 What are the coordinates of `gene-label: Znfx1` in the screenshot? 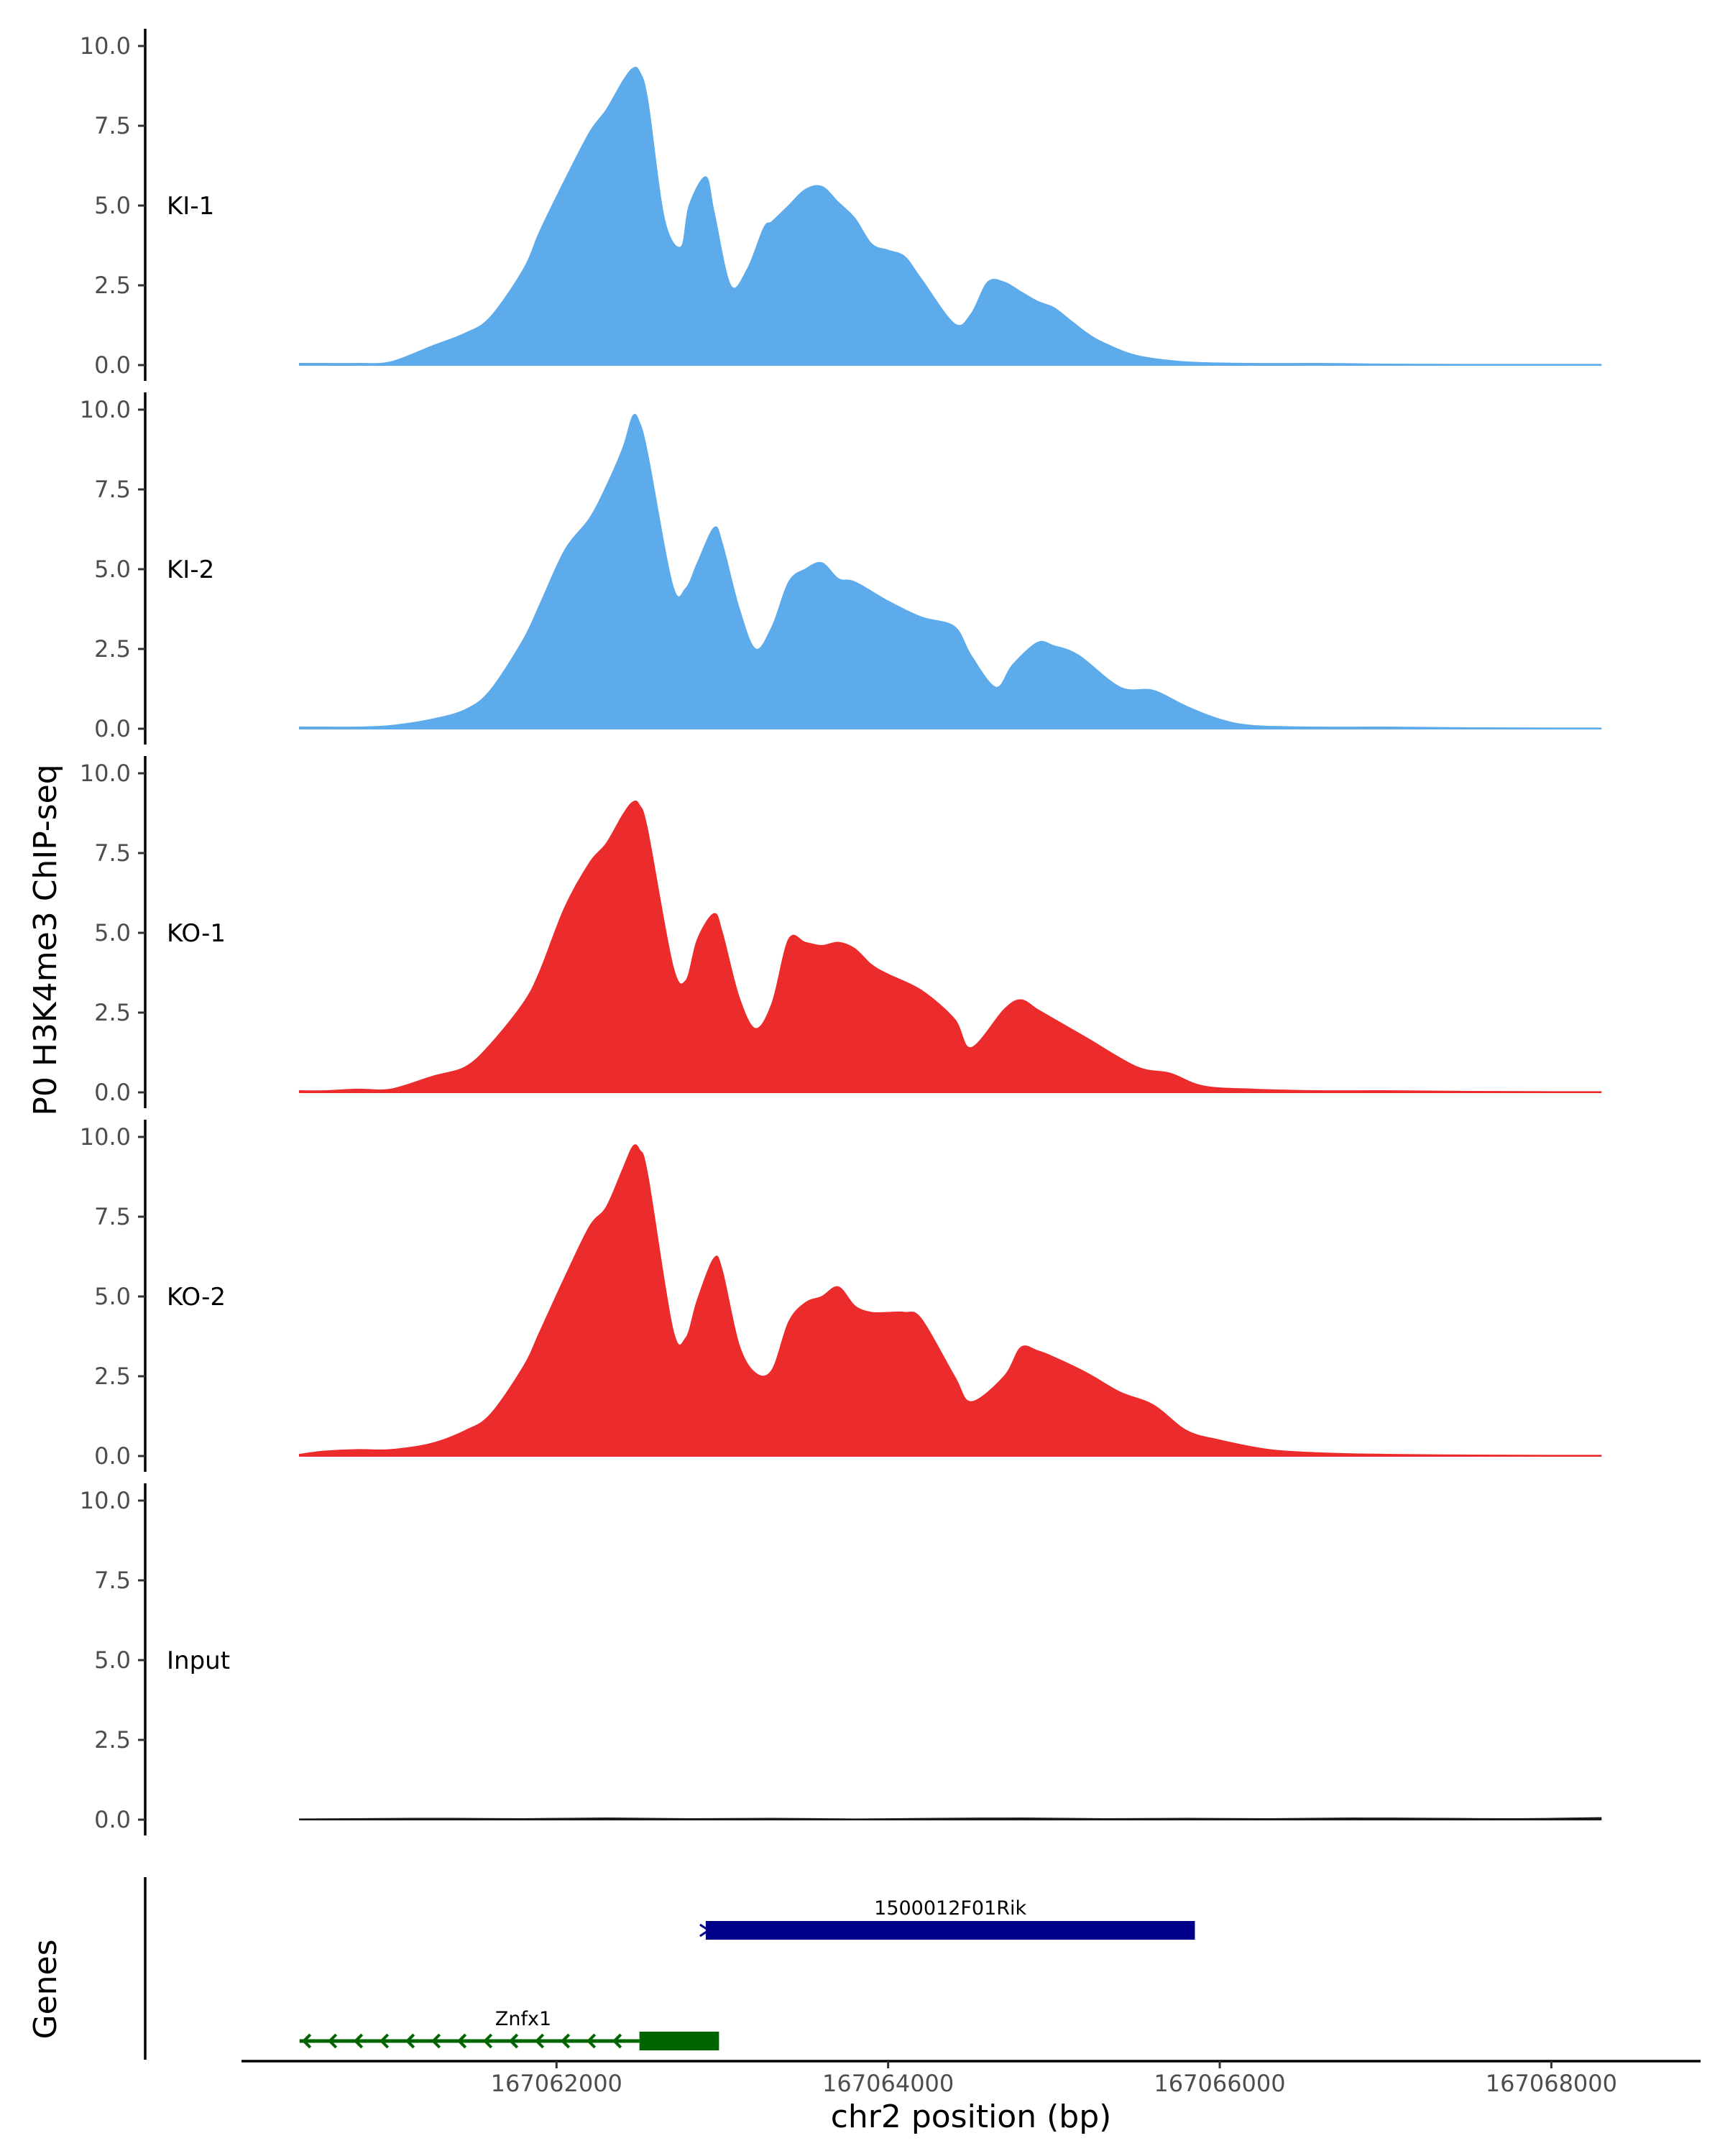 It's located at (523, 2019).